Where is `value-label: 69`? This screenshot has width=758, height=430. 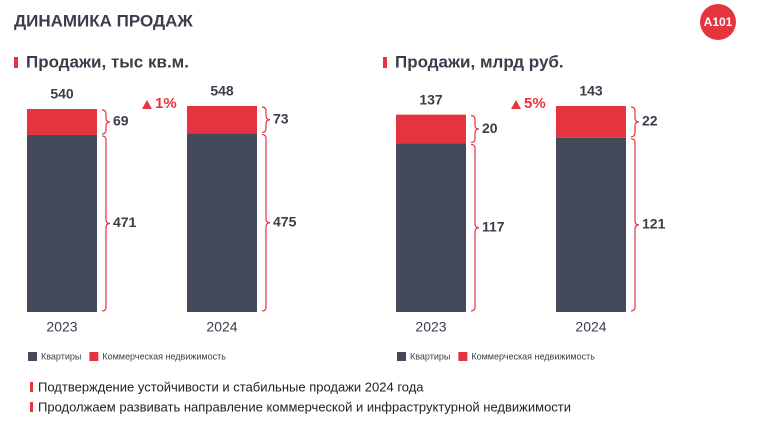 value-label: 69 is located at coordinates (121, 121).